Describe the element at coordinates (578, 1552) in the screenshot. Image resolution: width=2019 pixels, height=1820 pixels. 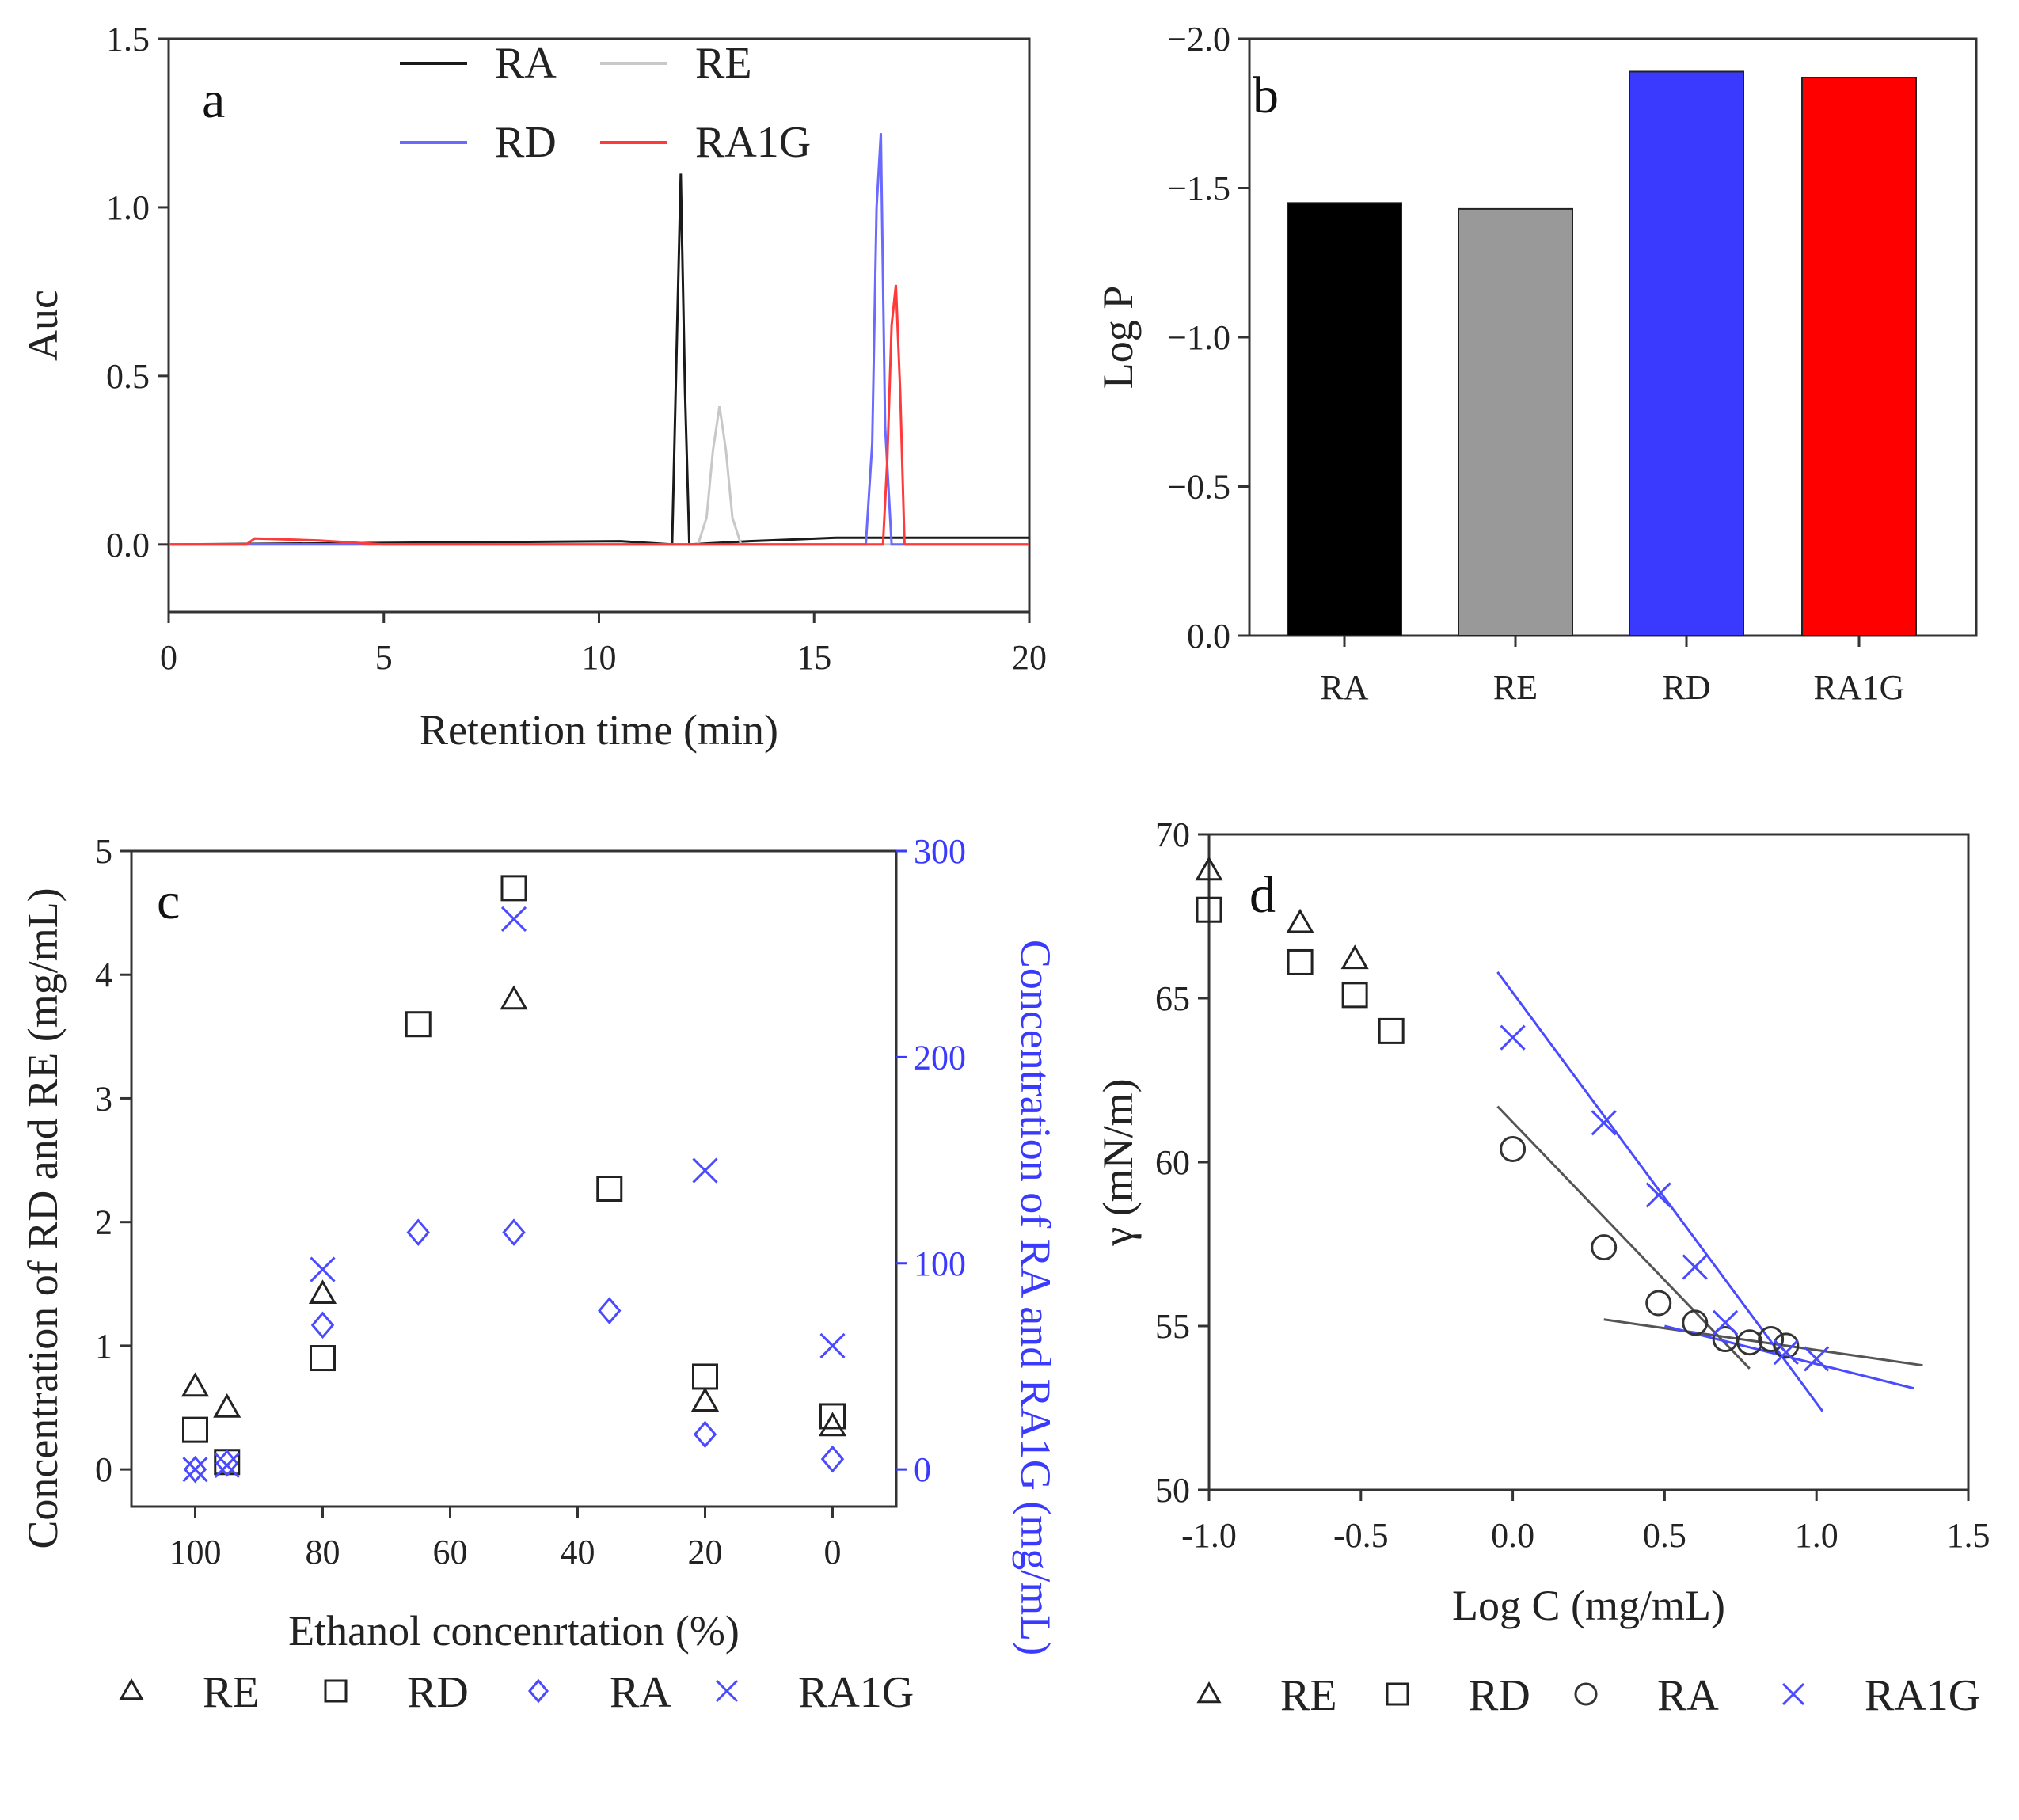
I see `x-tick-label: 40` at that location.